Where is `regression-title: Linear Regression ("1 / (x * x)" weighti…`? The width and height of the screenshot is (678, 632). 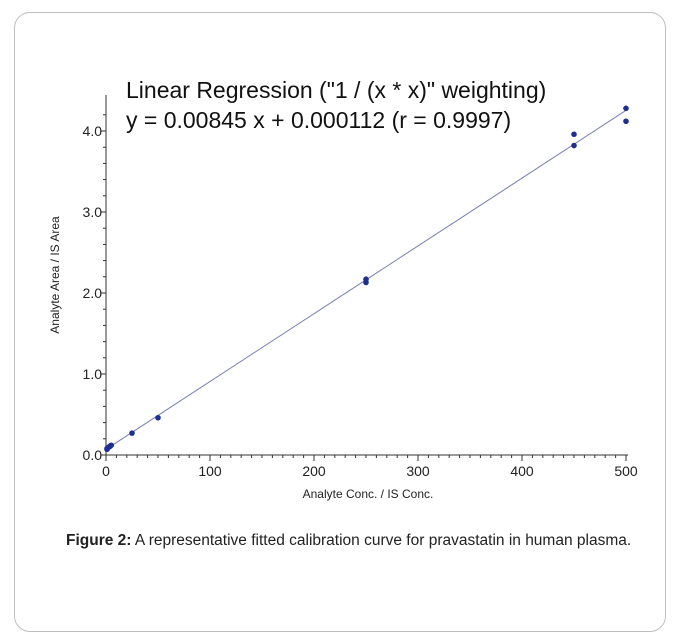 regression-title: Linear Regression ("1 / (x * x)" weighti… is located at coordinates (336, 90).